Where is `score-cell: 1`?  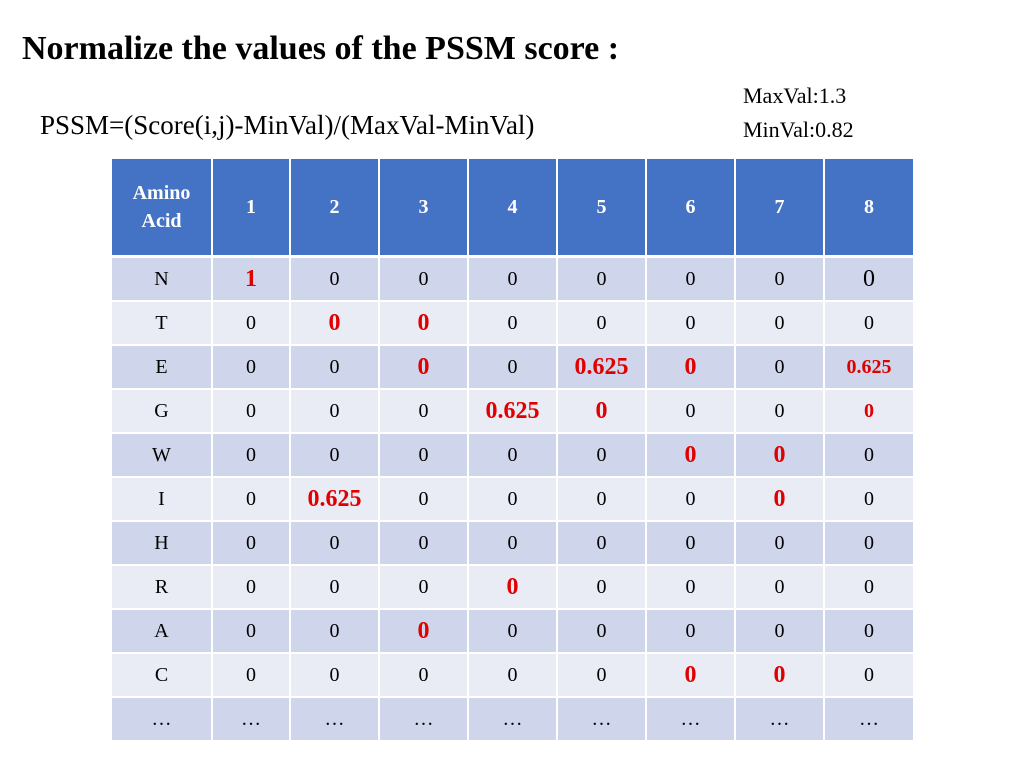 score-cell: 1 is located at coordinates (251, 279).